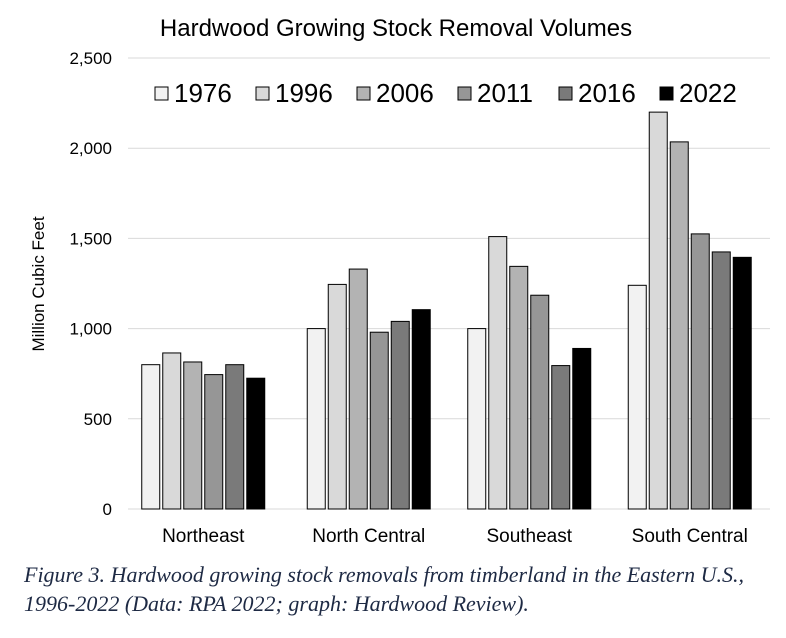 The height and width of the screenshot is (638, 786). What do you see at coordinates (690, 536) in the screenshot?
I see `x-category-label: South Central` at bounding box center [690, 536].